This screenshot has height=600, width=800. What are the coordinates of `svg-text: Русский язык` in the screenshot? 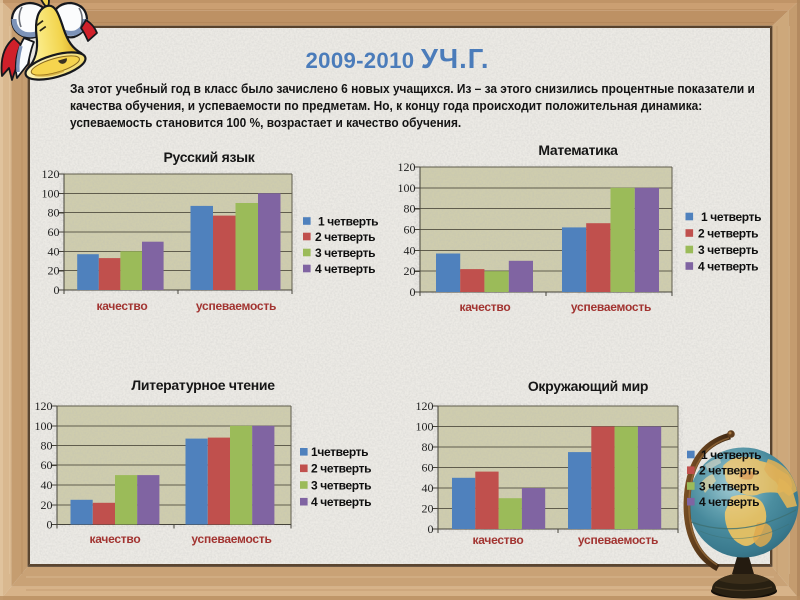 It's located at (210, 157).